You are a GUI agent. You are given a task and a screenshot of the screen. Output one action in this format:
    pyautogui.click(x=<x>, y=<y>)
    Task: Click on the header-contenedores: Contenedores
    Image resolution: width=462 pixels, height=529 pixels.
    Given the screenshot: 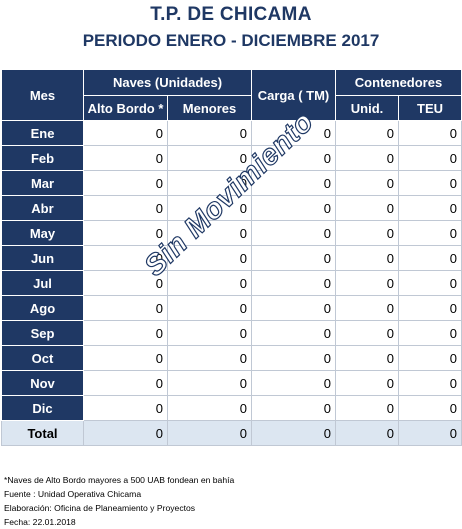 What is the action you would take?
    pyautogui.click(x=398, y=82)
    